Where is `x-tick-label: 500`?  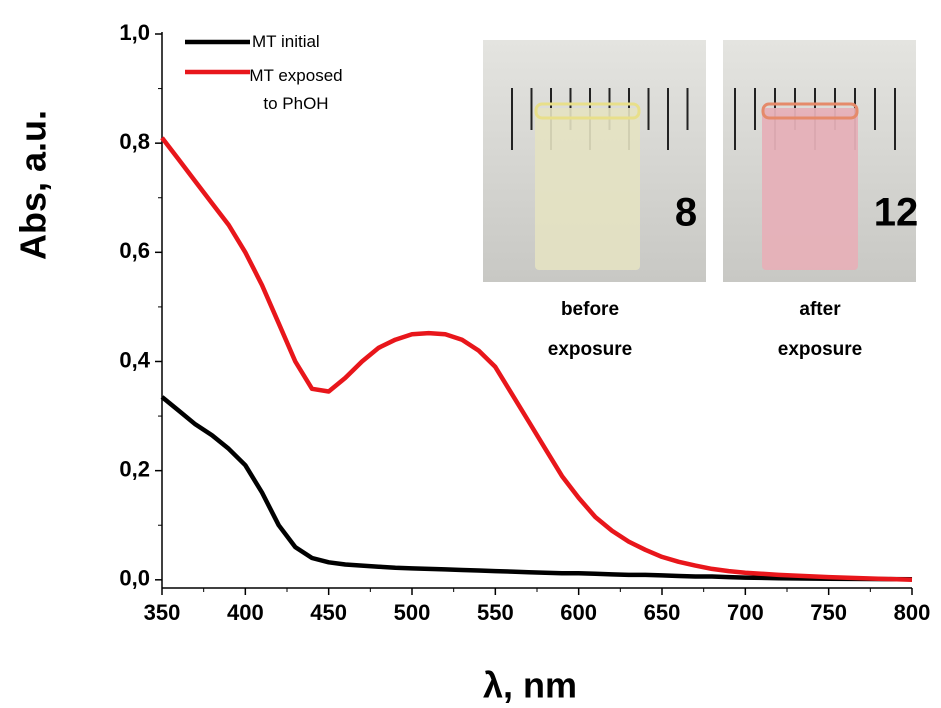
x-tick-label: 500 is located at coordinates (412, 612).